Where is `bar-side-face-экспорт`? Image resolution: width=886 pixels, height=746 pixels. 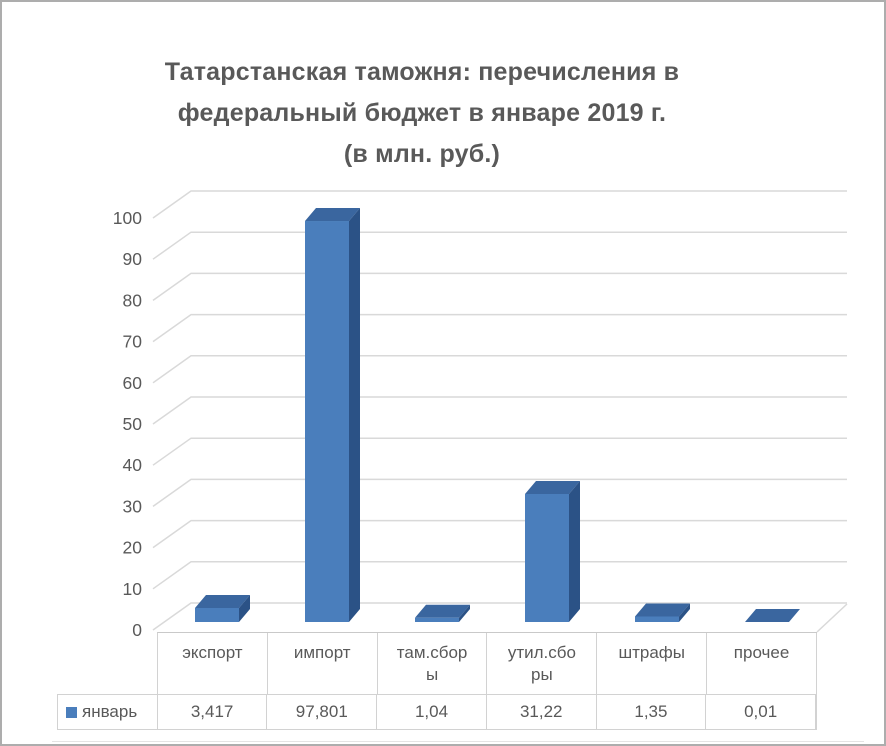
bar-side-face-экспорт is located at coordinates (244, 608).